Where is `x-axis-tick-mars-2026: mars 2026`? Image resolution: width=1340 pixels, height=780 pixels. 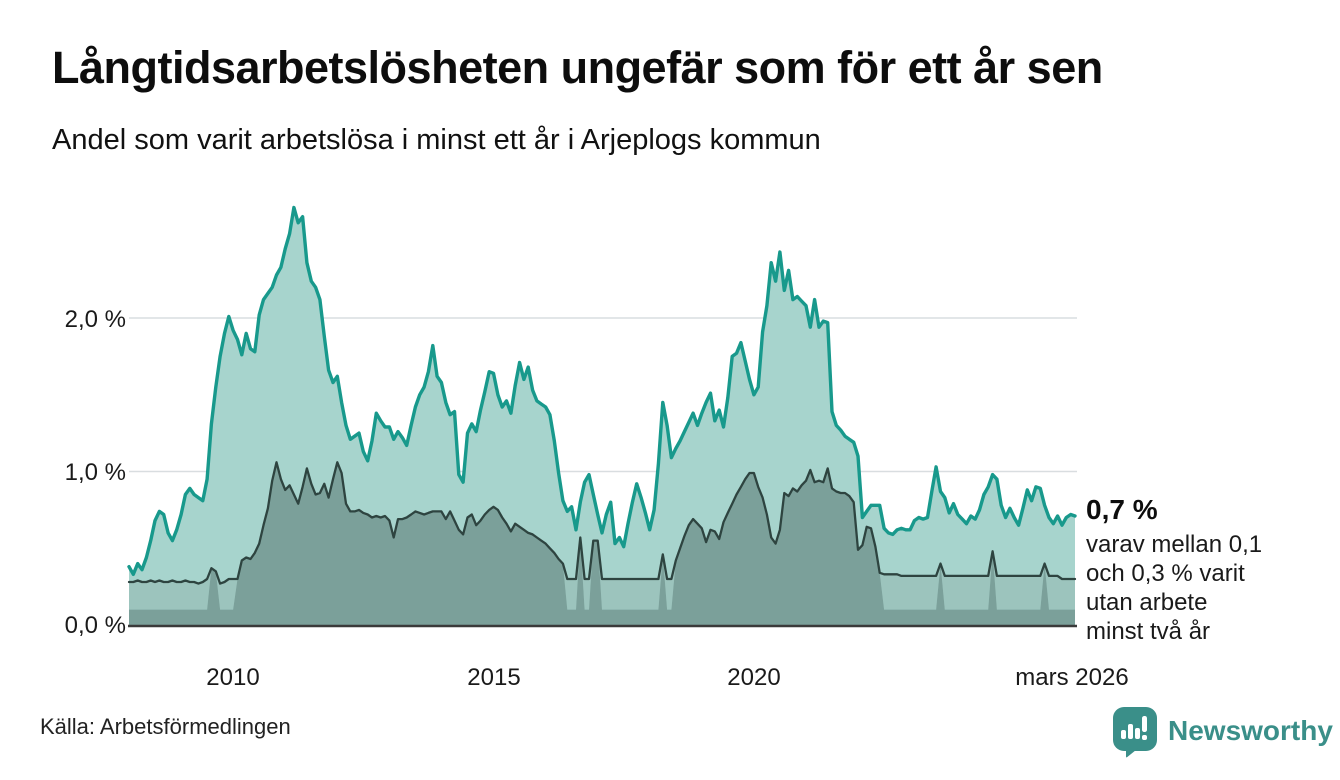
x-axis-tick-mars-2026: mars 2026 is located at coordinates (1072, 677).